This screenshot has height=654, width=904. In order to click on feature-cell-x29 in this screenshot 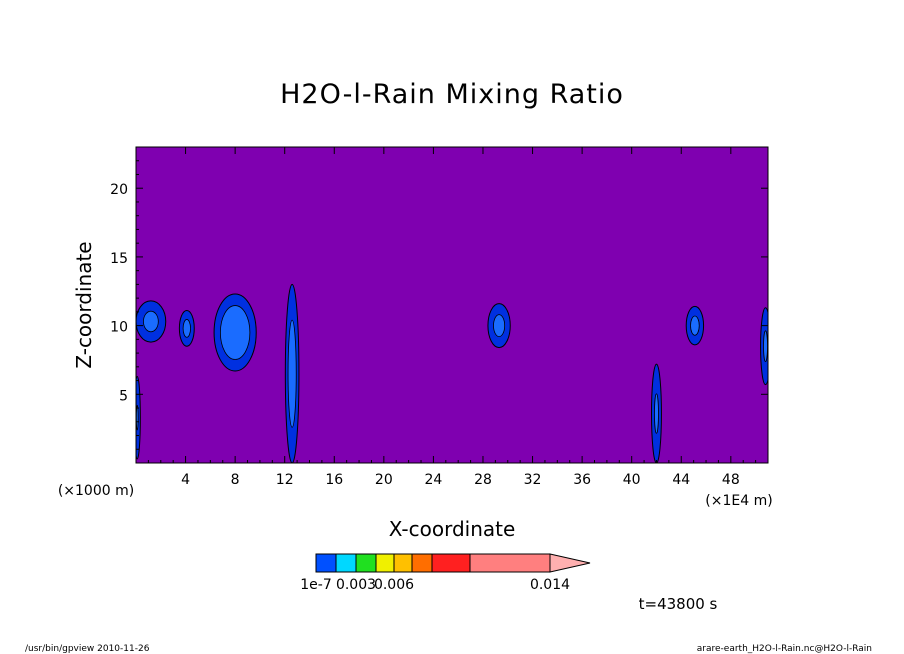, I will do `click(499, 326)`.